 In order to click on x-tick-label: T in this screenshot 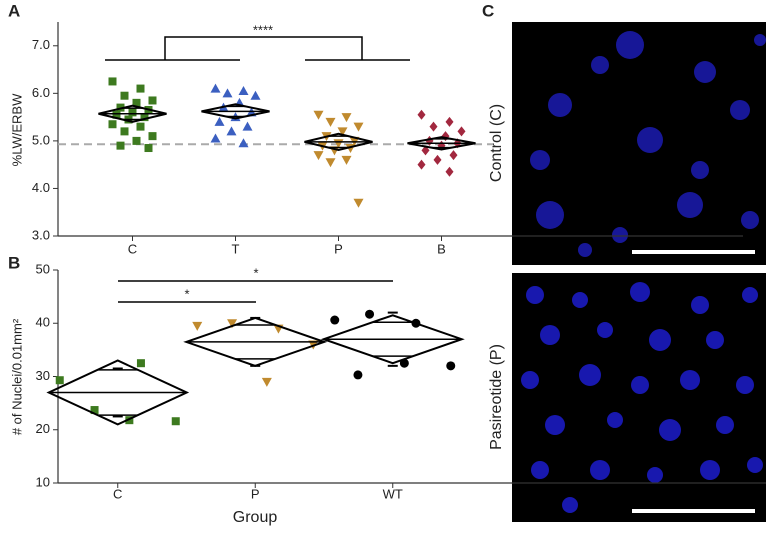, I will do `click(236, 248)`.